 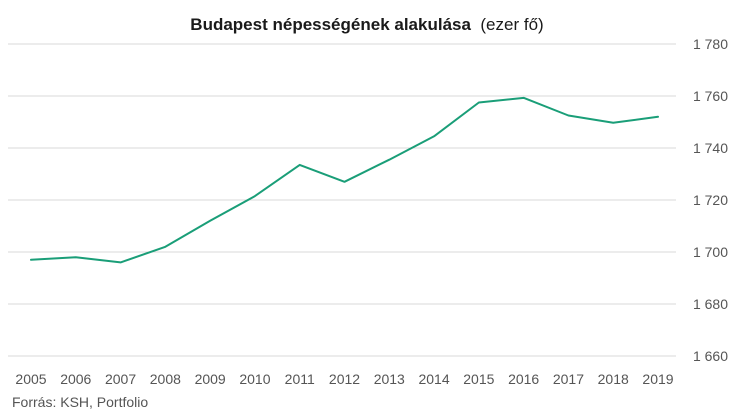 I want to click on x-tick-label: 2011, so click(x=300, y=379).